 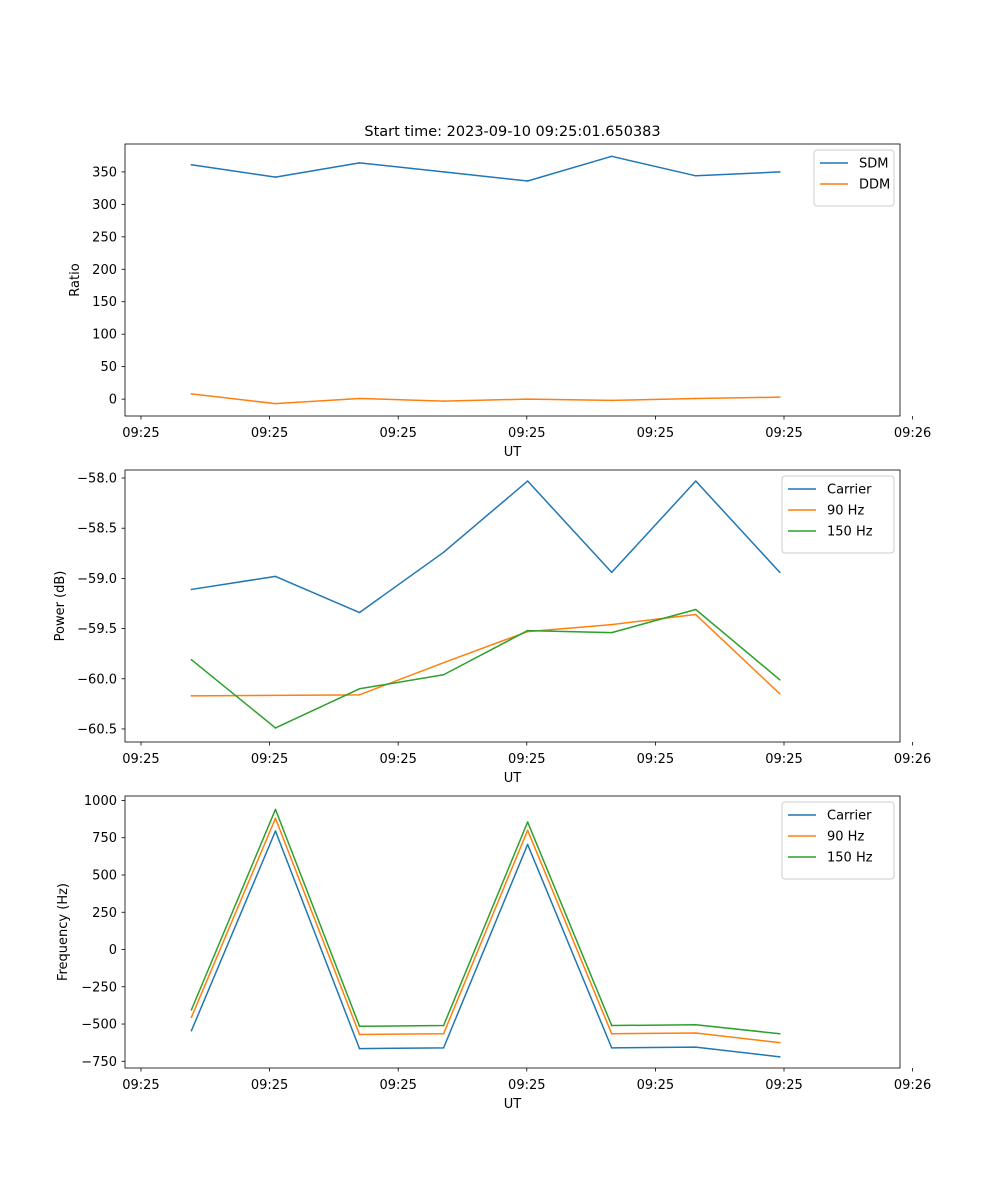 What do you see at coordinates (104, 838) in the screenshot?
I see `y-tick-label: 750` at bounding box center [104, 838].